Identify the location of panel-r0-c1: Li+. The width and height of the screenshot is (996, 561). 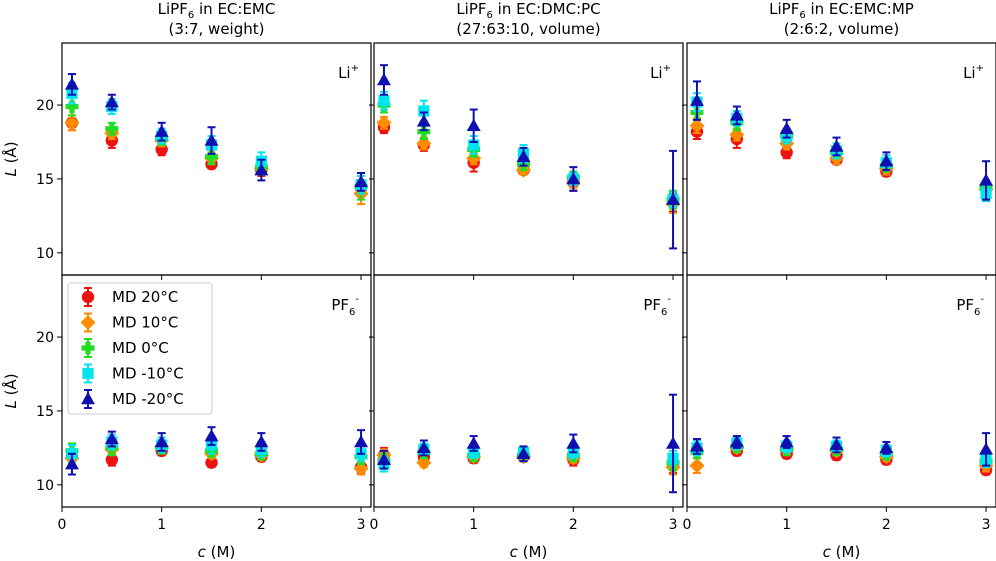
(526, 161).